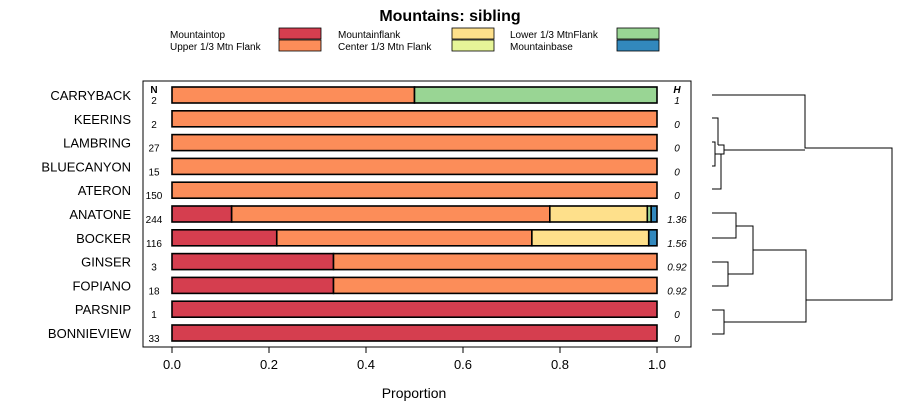 This screenshot has width=900, height=420. What do you see at coordinates (103, 238) in the screenshot?
I see `row-label-bocker: BOCKER` at bounding box center [103, 238].